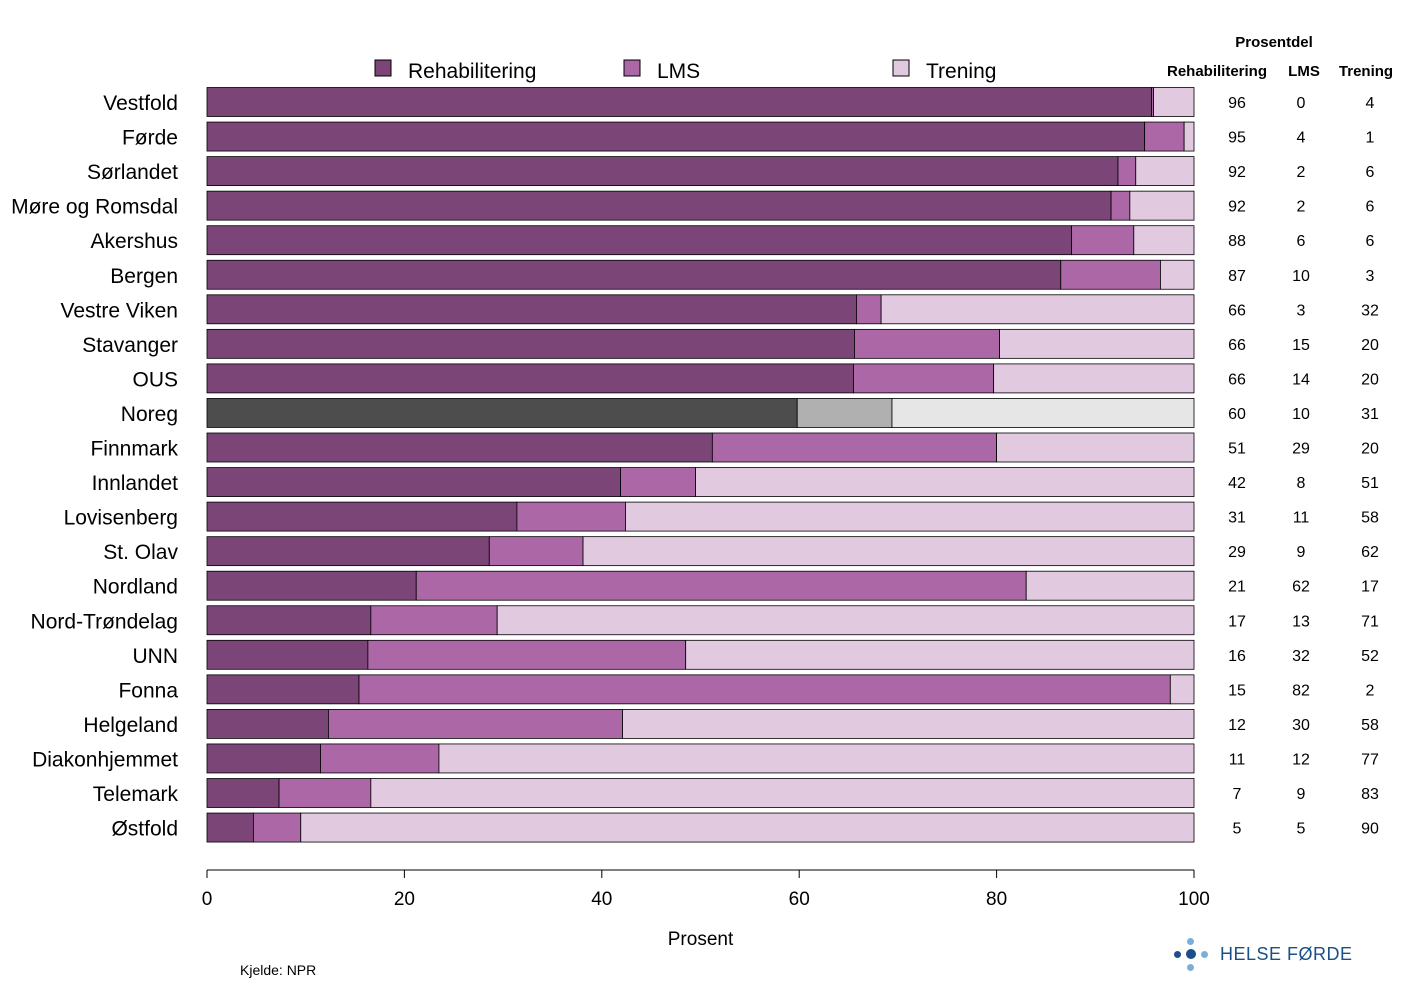  I want to click on table-value: 9, so click(1301, 794).